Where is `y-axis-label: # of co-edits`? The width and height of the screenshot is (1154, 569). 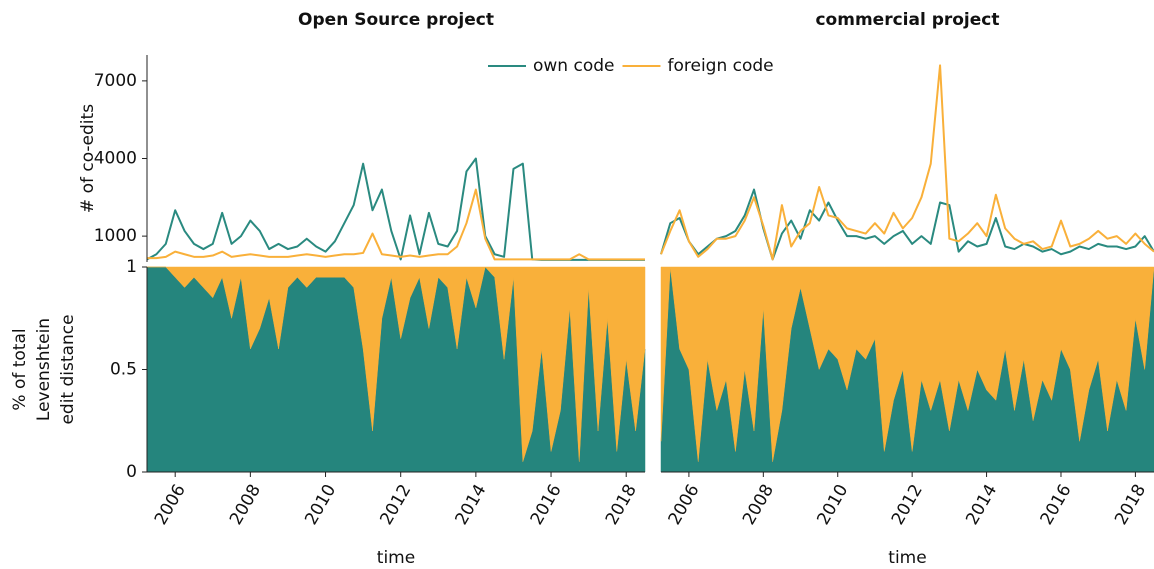 y-axis-label: # of co-edits is located at coordinates (88, 158).